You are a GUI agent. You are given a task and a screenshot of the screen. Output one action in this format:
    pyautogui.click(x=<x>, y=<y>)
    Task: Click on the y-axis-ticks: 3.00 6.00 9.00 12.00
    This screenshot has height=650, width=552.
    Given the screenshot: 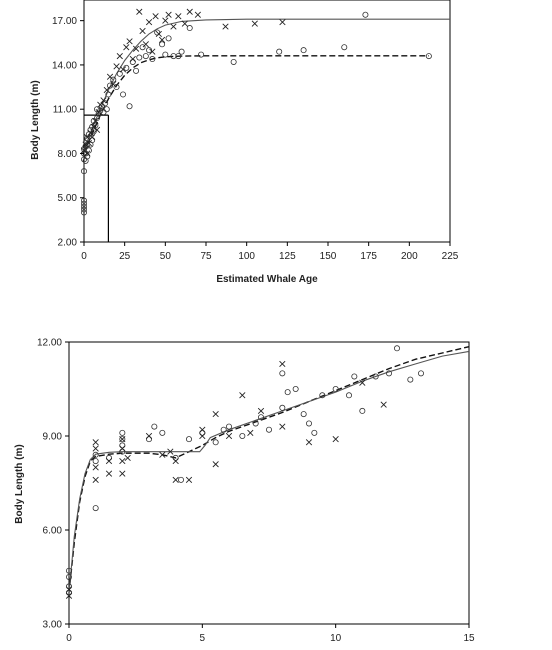 What is the action you would take?
    pyautogui.click(x=53, y=484)
    